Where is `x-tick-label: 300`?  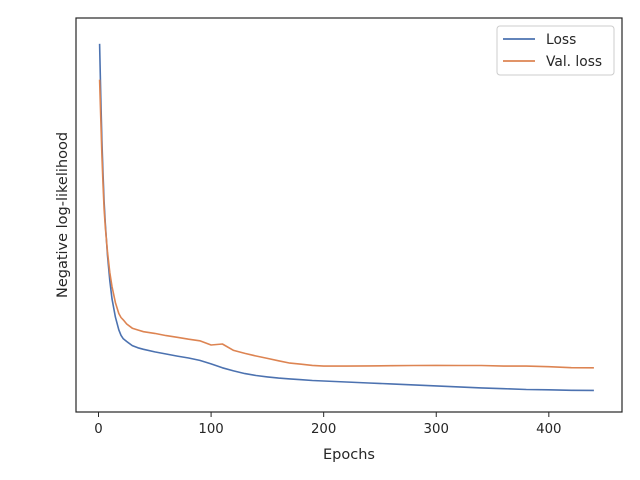
x-tick-label: 300 is located at coordinates (436, 429).